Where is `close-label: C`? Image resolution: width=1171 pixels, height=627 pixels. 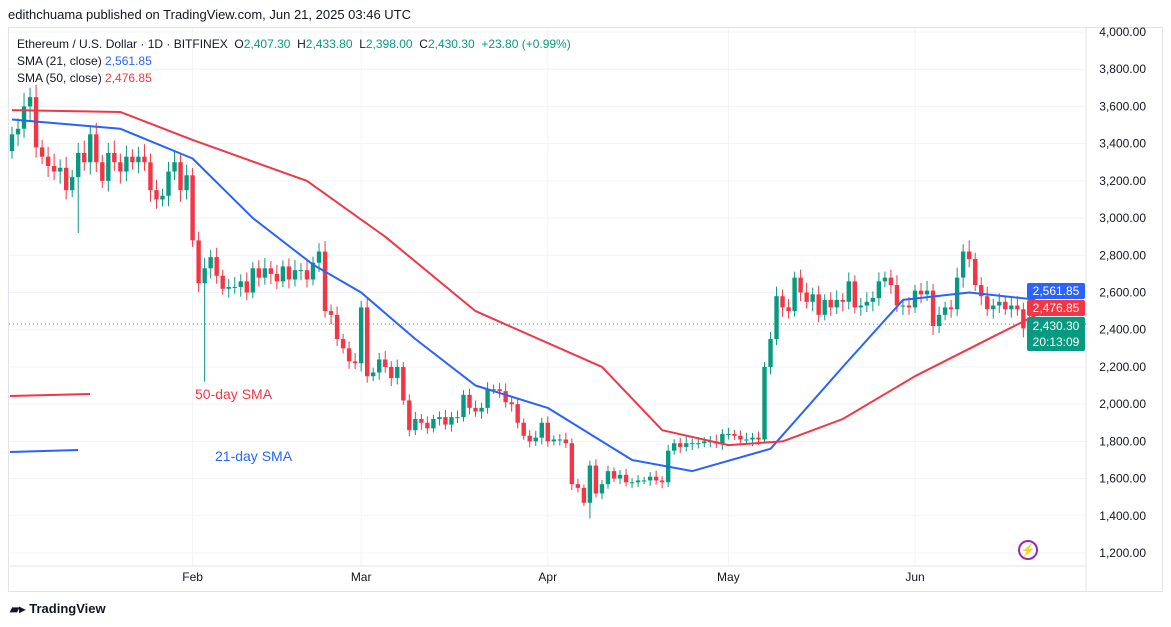 close-label: C is located at coordinates (423, 44).